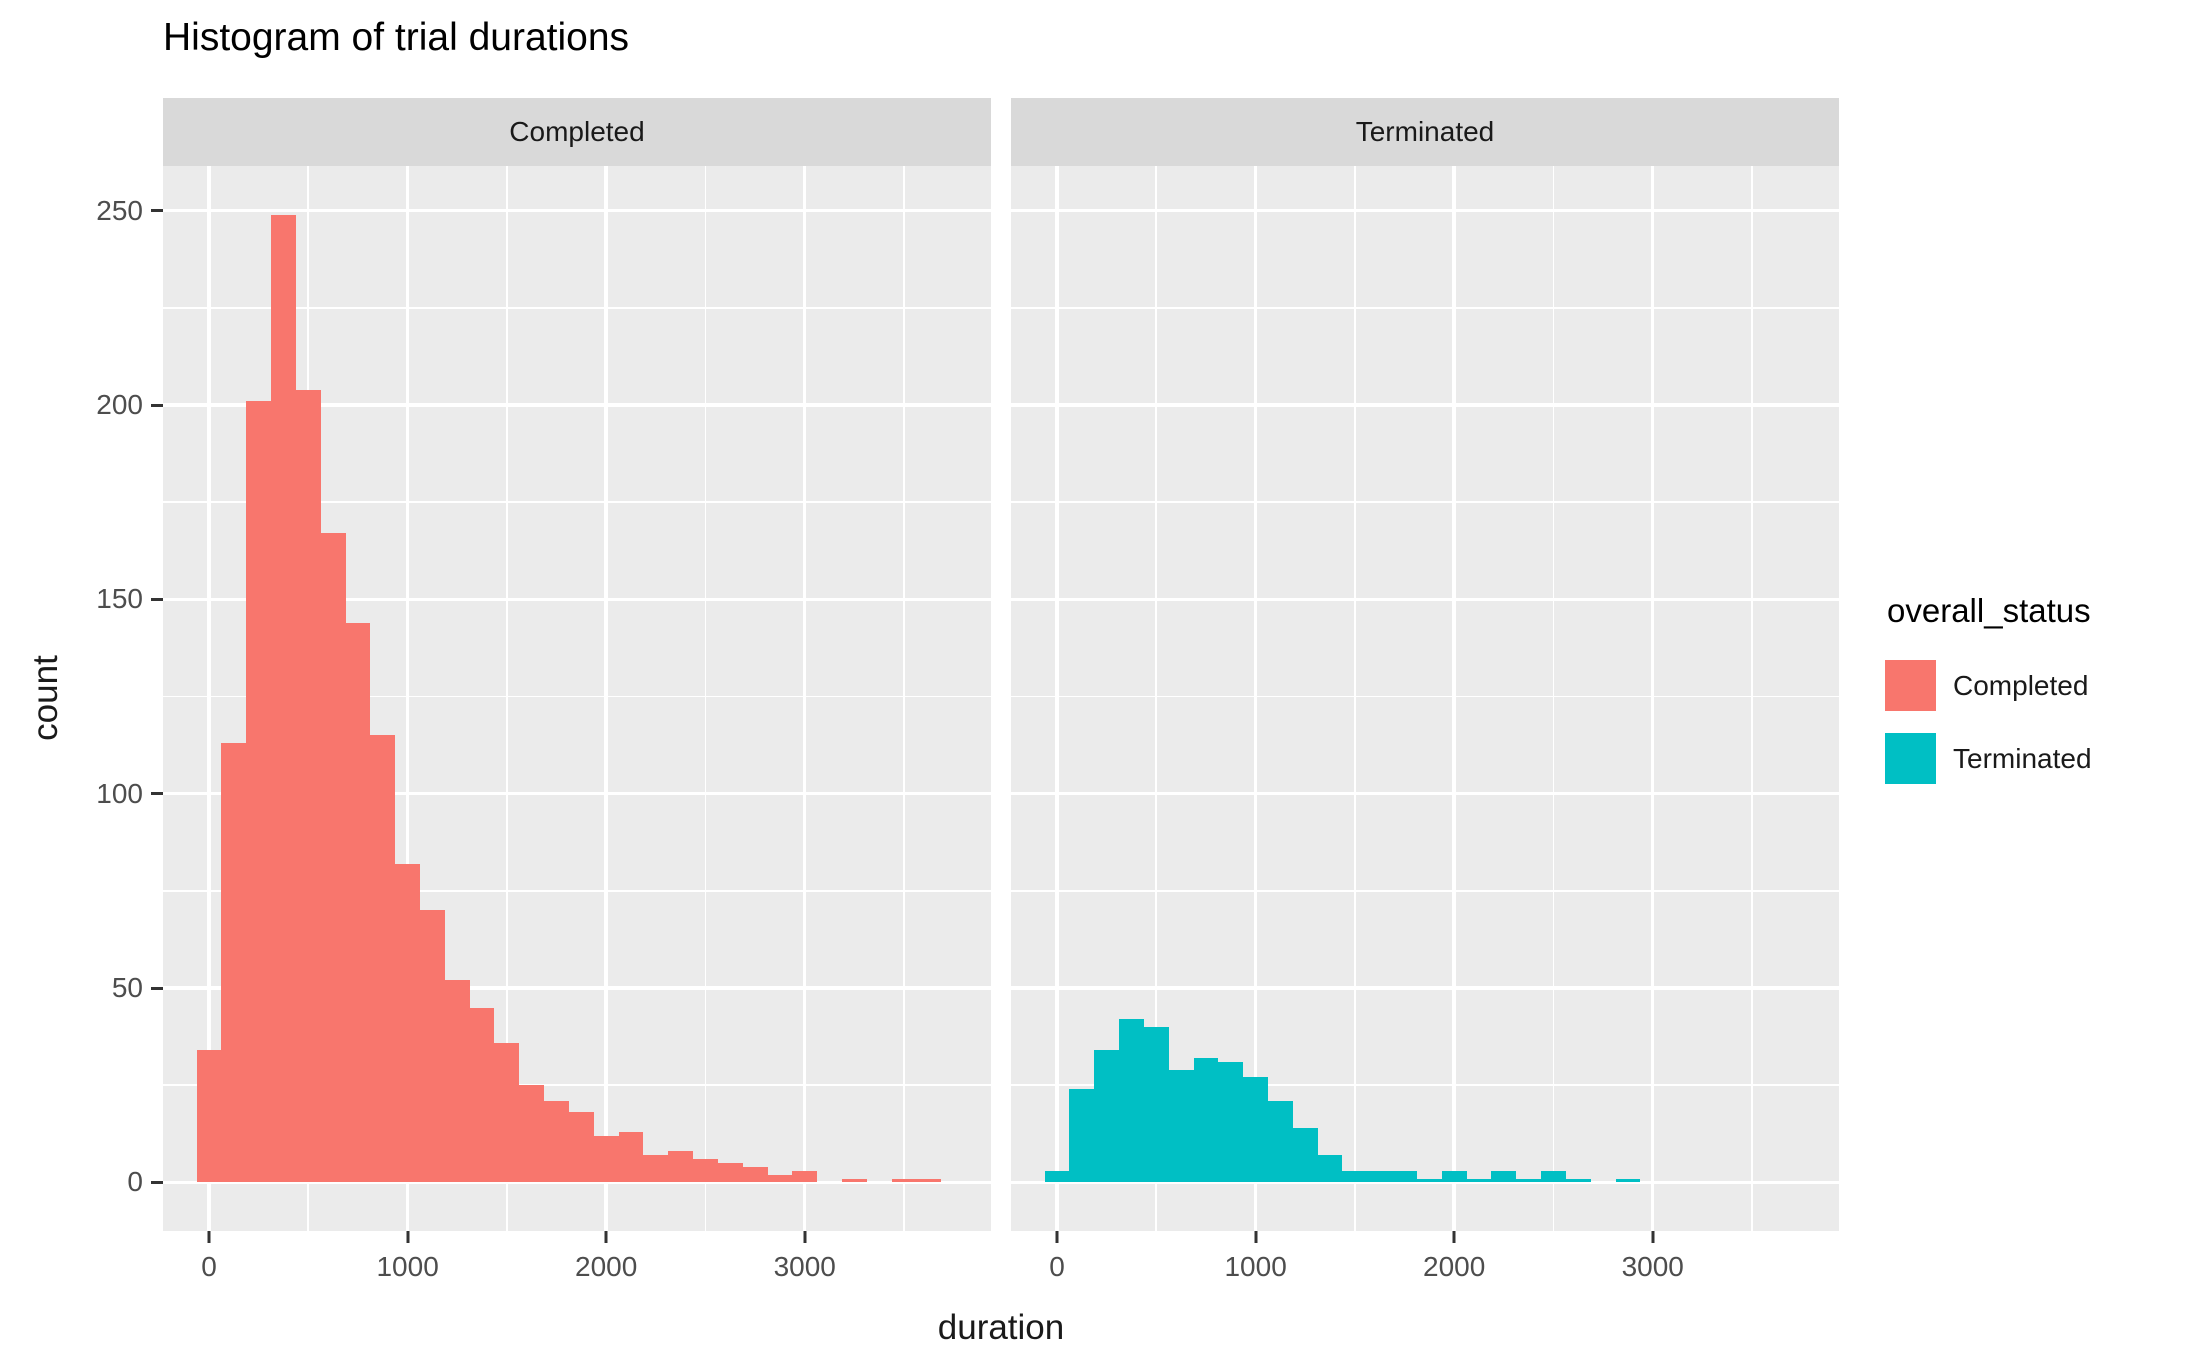 This screenshot has width=2209, height=1365. What do you see at coordinates (71, 698) in the screenshot?
I see `y-axis-labels: 0 50 100 150 200 250` at bounding box center [71, 698].